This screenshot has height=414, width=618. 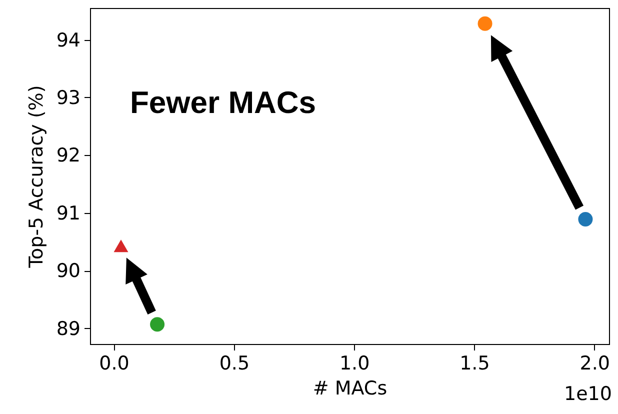 I want to click on x-tick-label: 1.0, so click(x=354, y=363).